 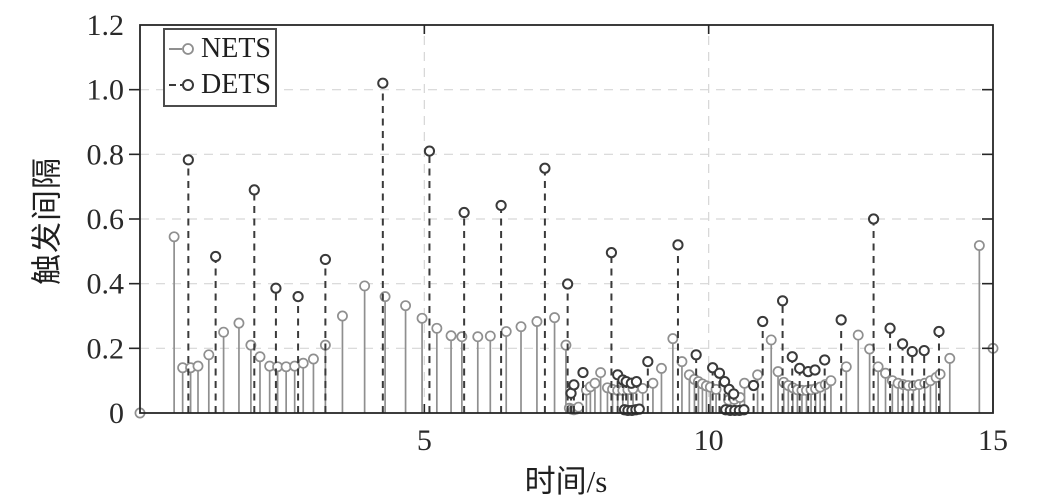 I want to click on legend: NETS DETS, so click(x=220, y=67).